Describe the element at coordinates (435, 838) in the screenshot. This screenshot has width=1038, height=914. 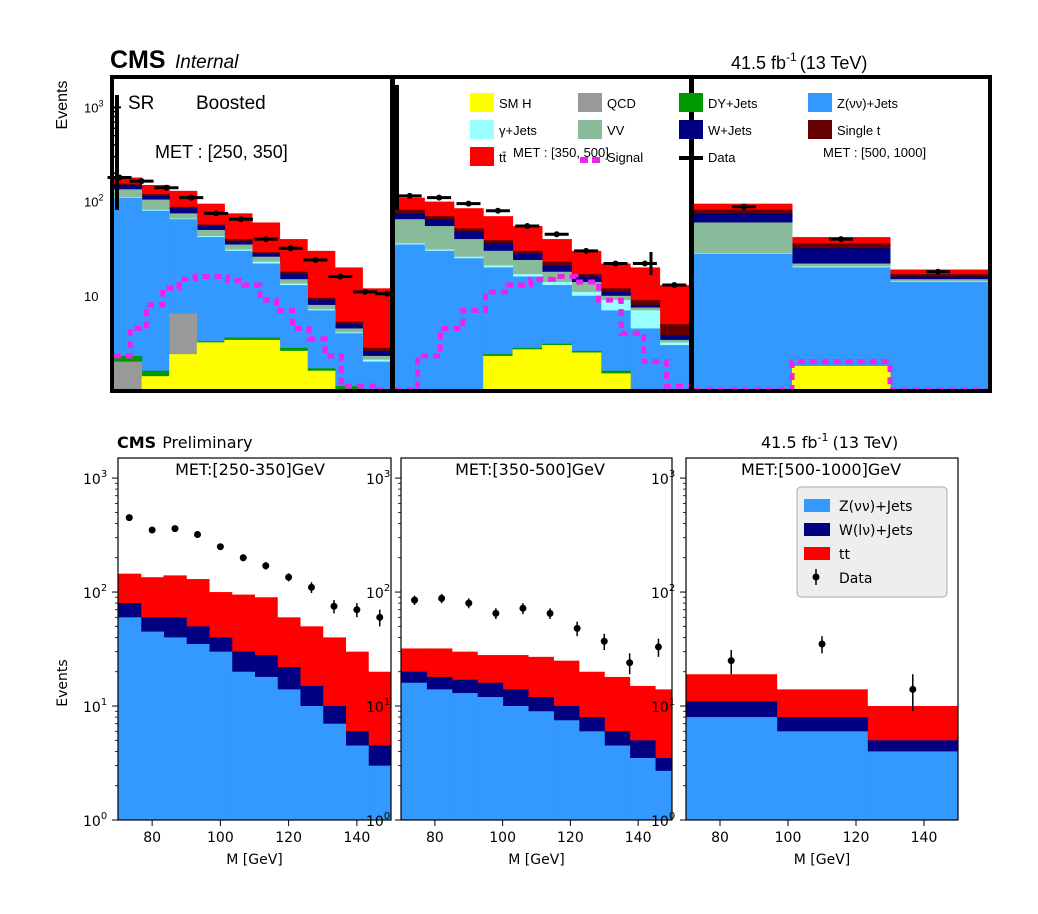
I see `bottom-xtick-label-1-0: 80` at that location.